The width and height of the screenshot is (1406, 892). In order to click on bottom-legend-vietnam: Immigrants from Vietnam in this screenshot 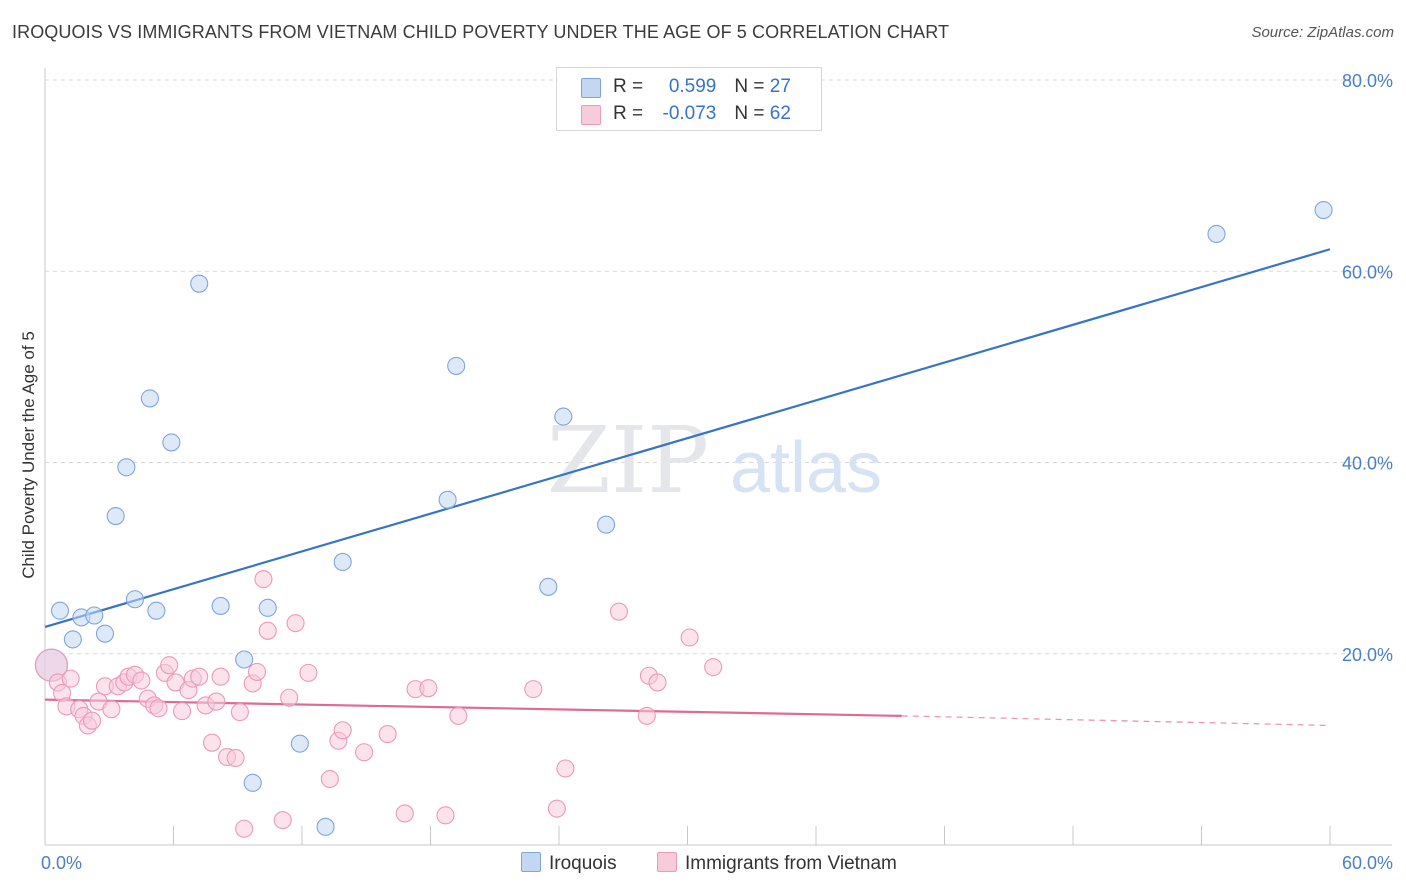, I will do `click(777, 863)`.